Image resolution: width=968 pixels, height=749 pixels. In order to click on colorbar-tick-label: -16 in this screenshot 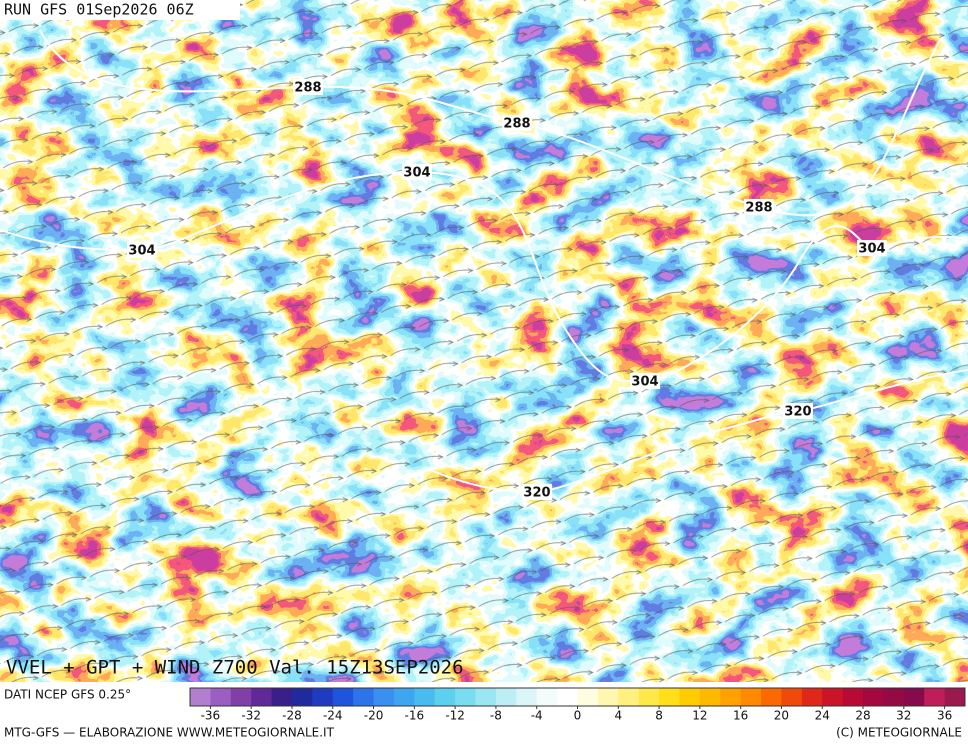, I will do `click(415, 716)`.